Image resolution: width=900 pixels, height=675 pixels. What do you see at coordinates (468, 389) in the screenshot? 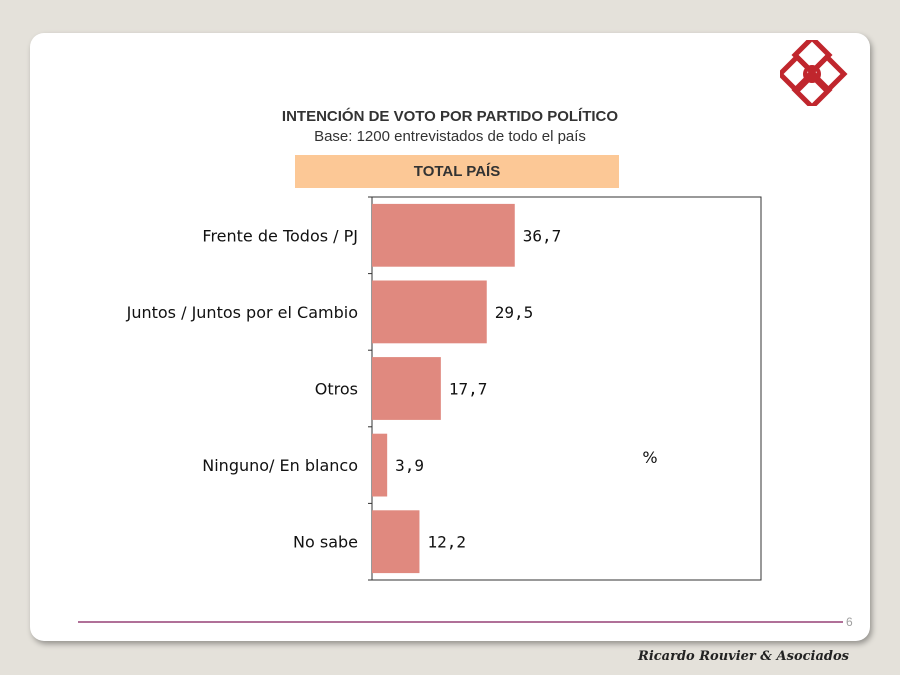
I see `value-label: 17,7` at bounding box center [468, 389].